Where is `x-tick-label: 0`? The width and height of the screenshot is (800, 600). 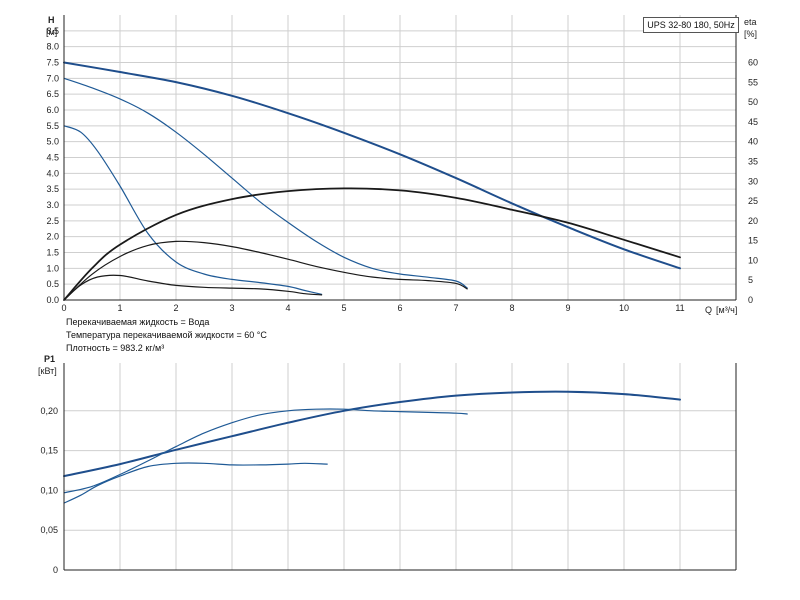 x-tick-label: 0 is located at coordinates (63, 308).